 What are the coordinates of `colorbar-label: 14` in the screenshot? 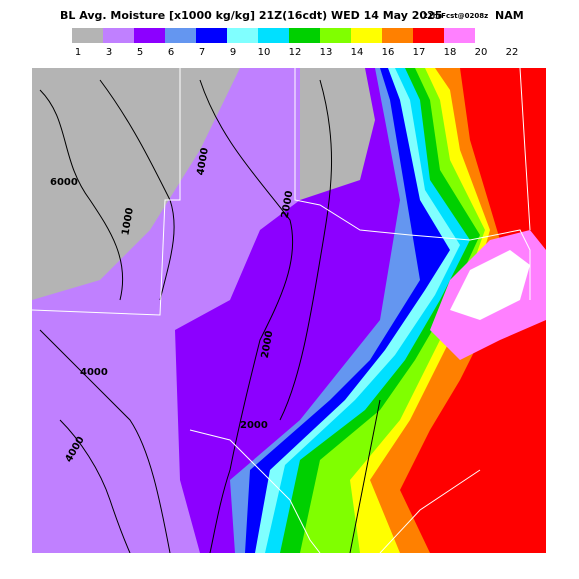 It's located at (357, 52).